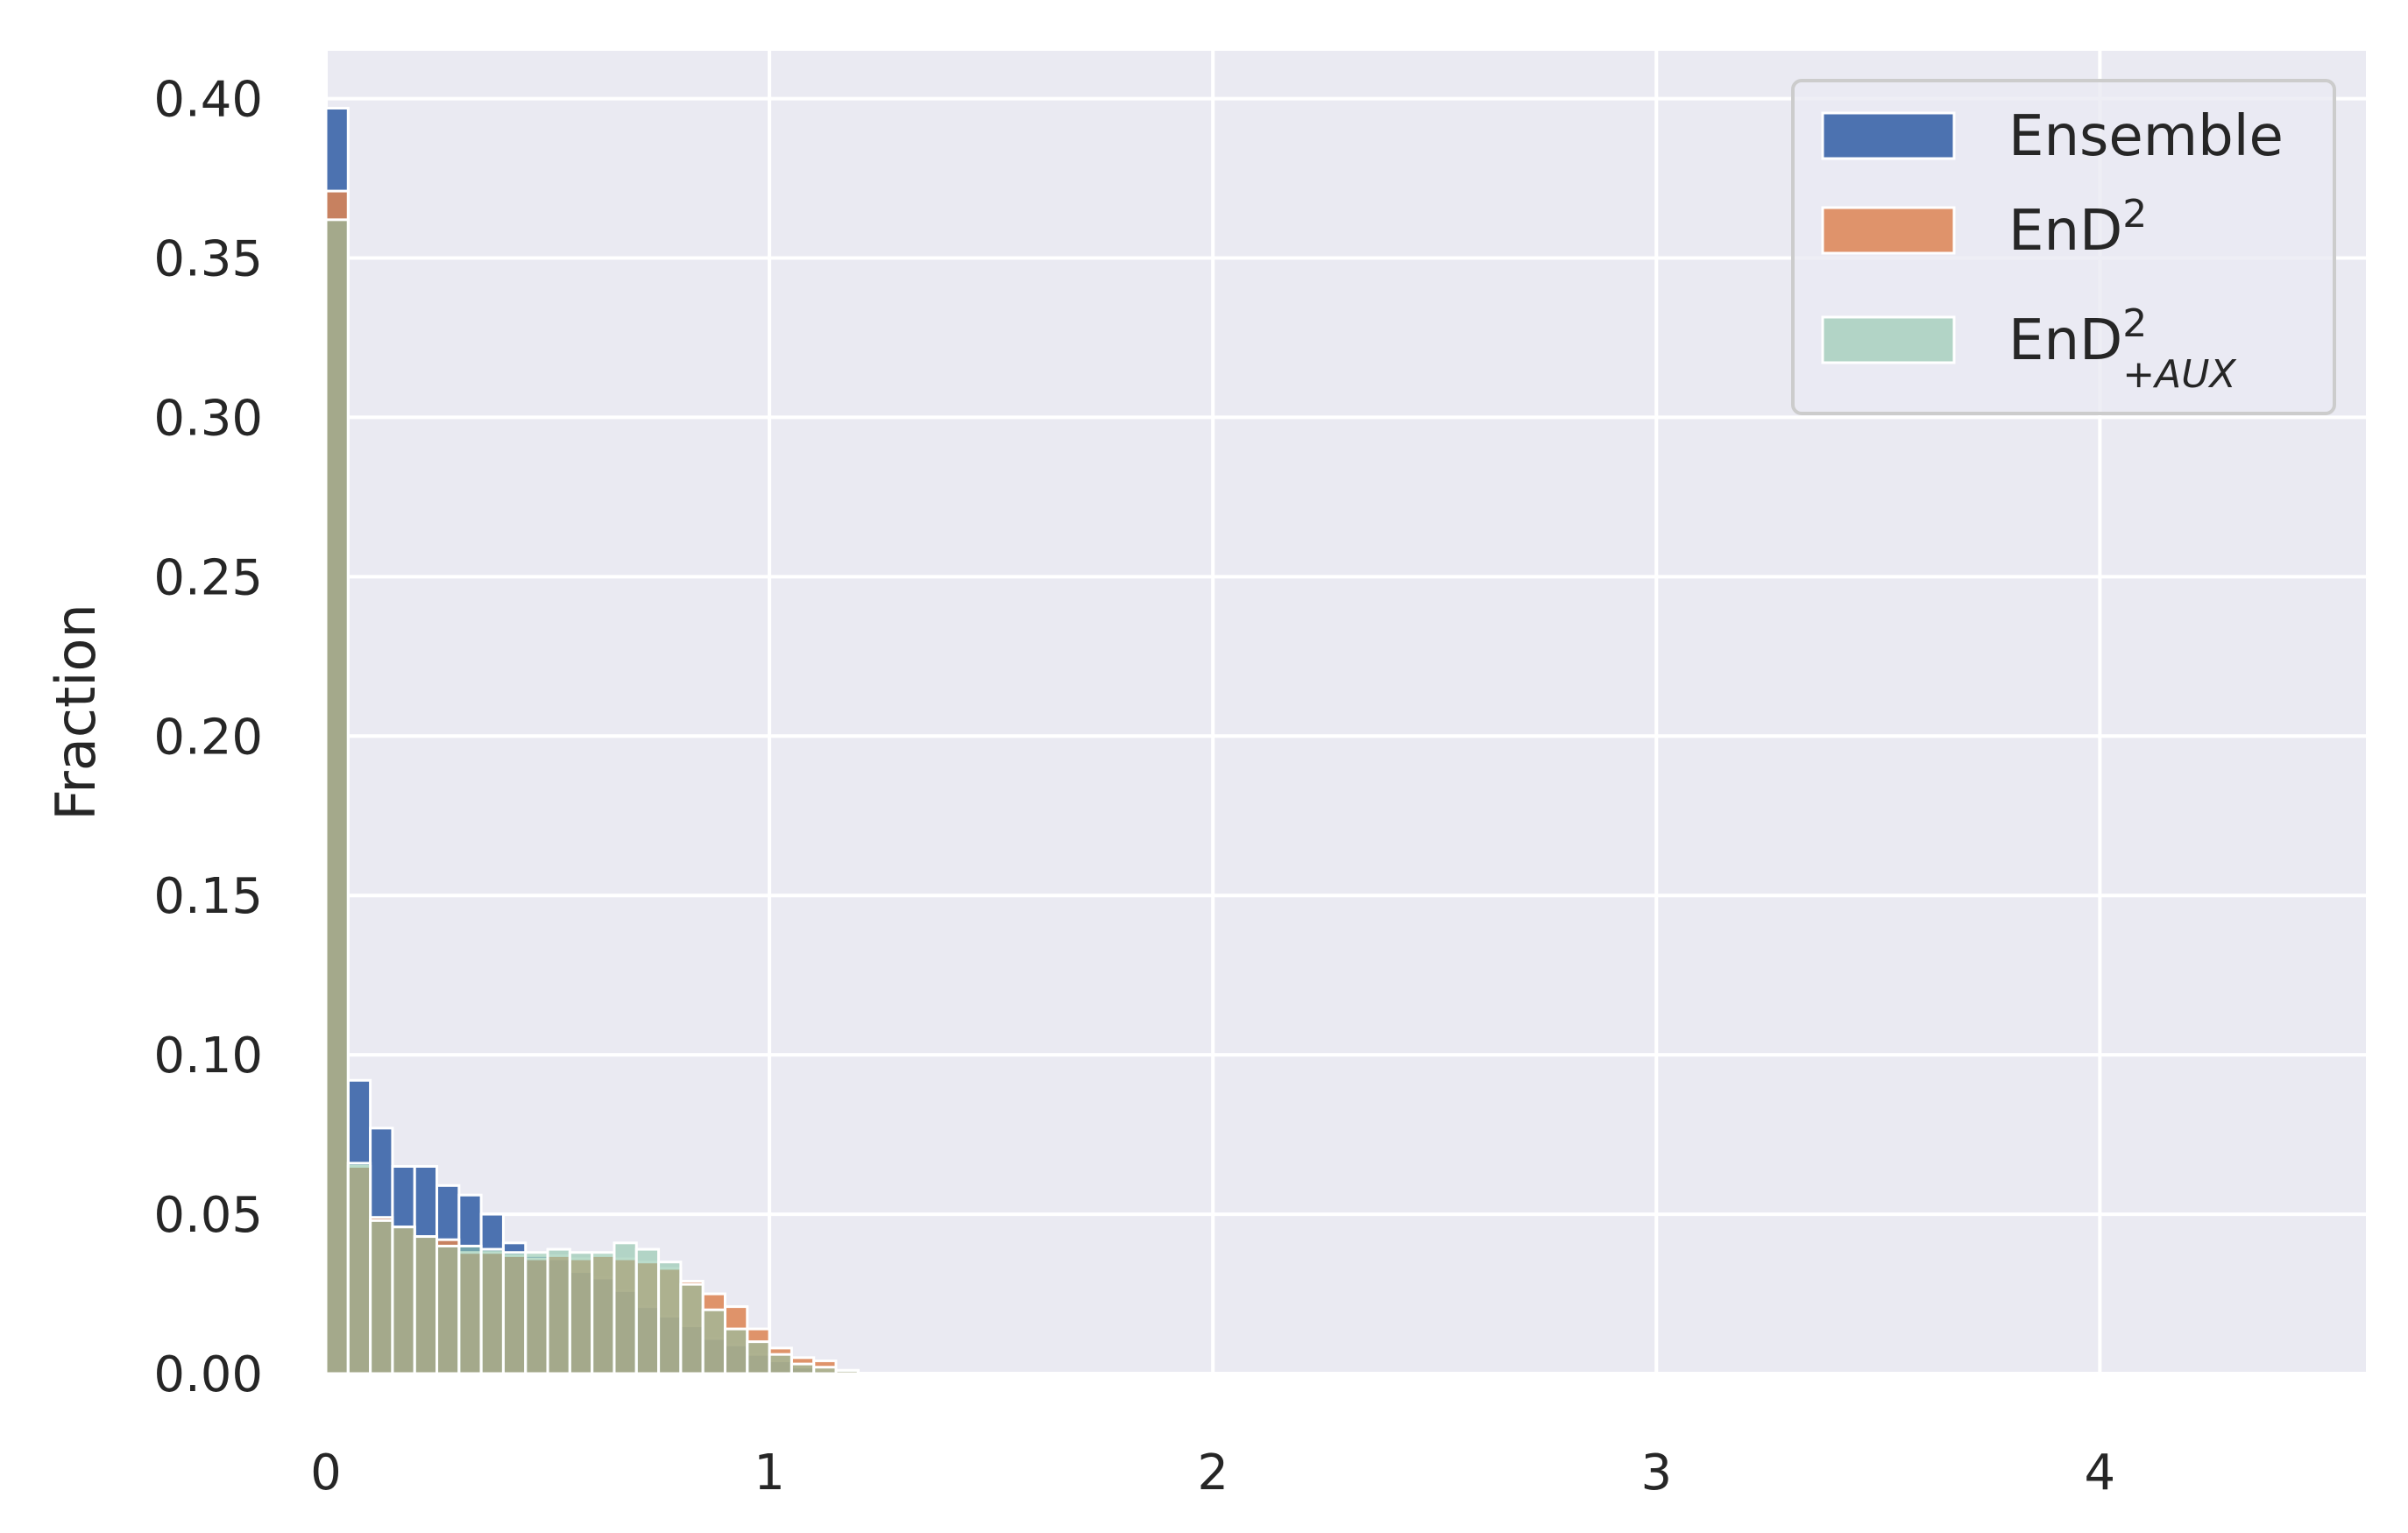  I want to click on x-tick-label: 3, so click(1656, 1473).